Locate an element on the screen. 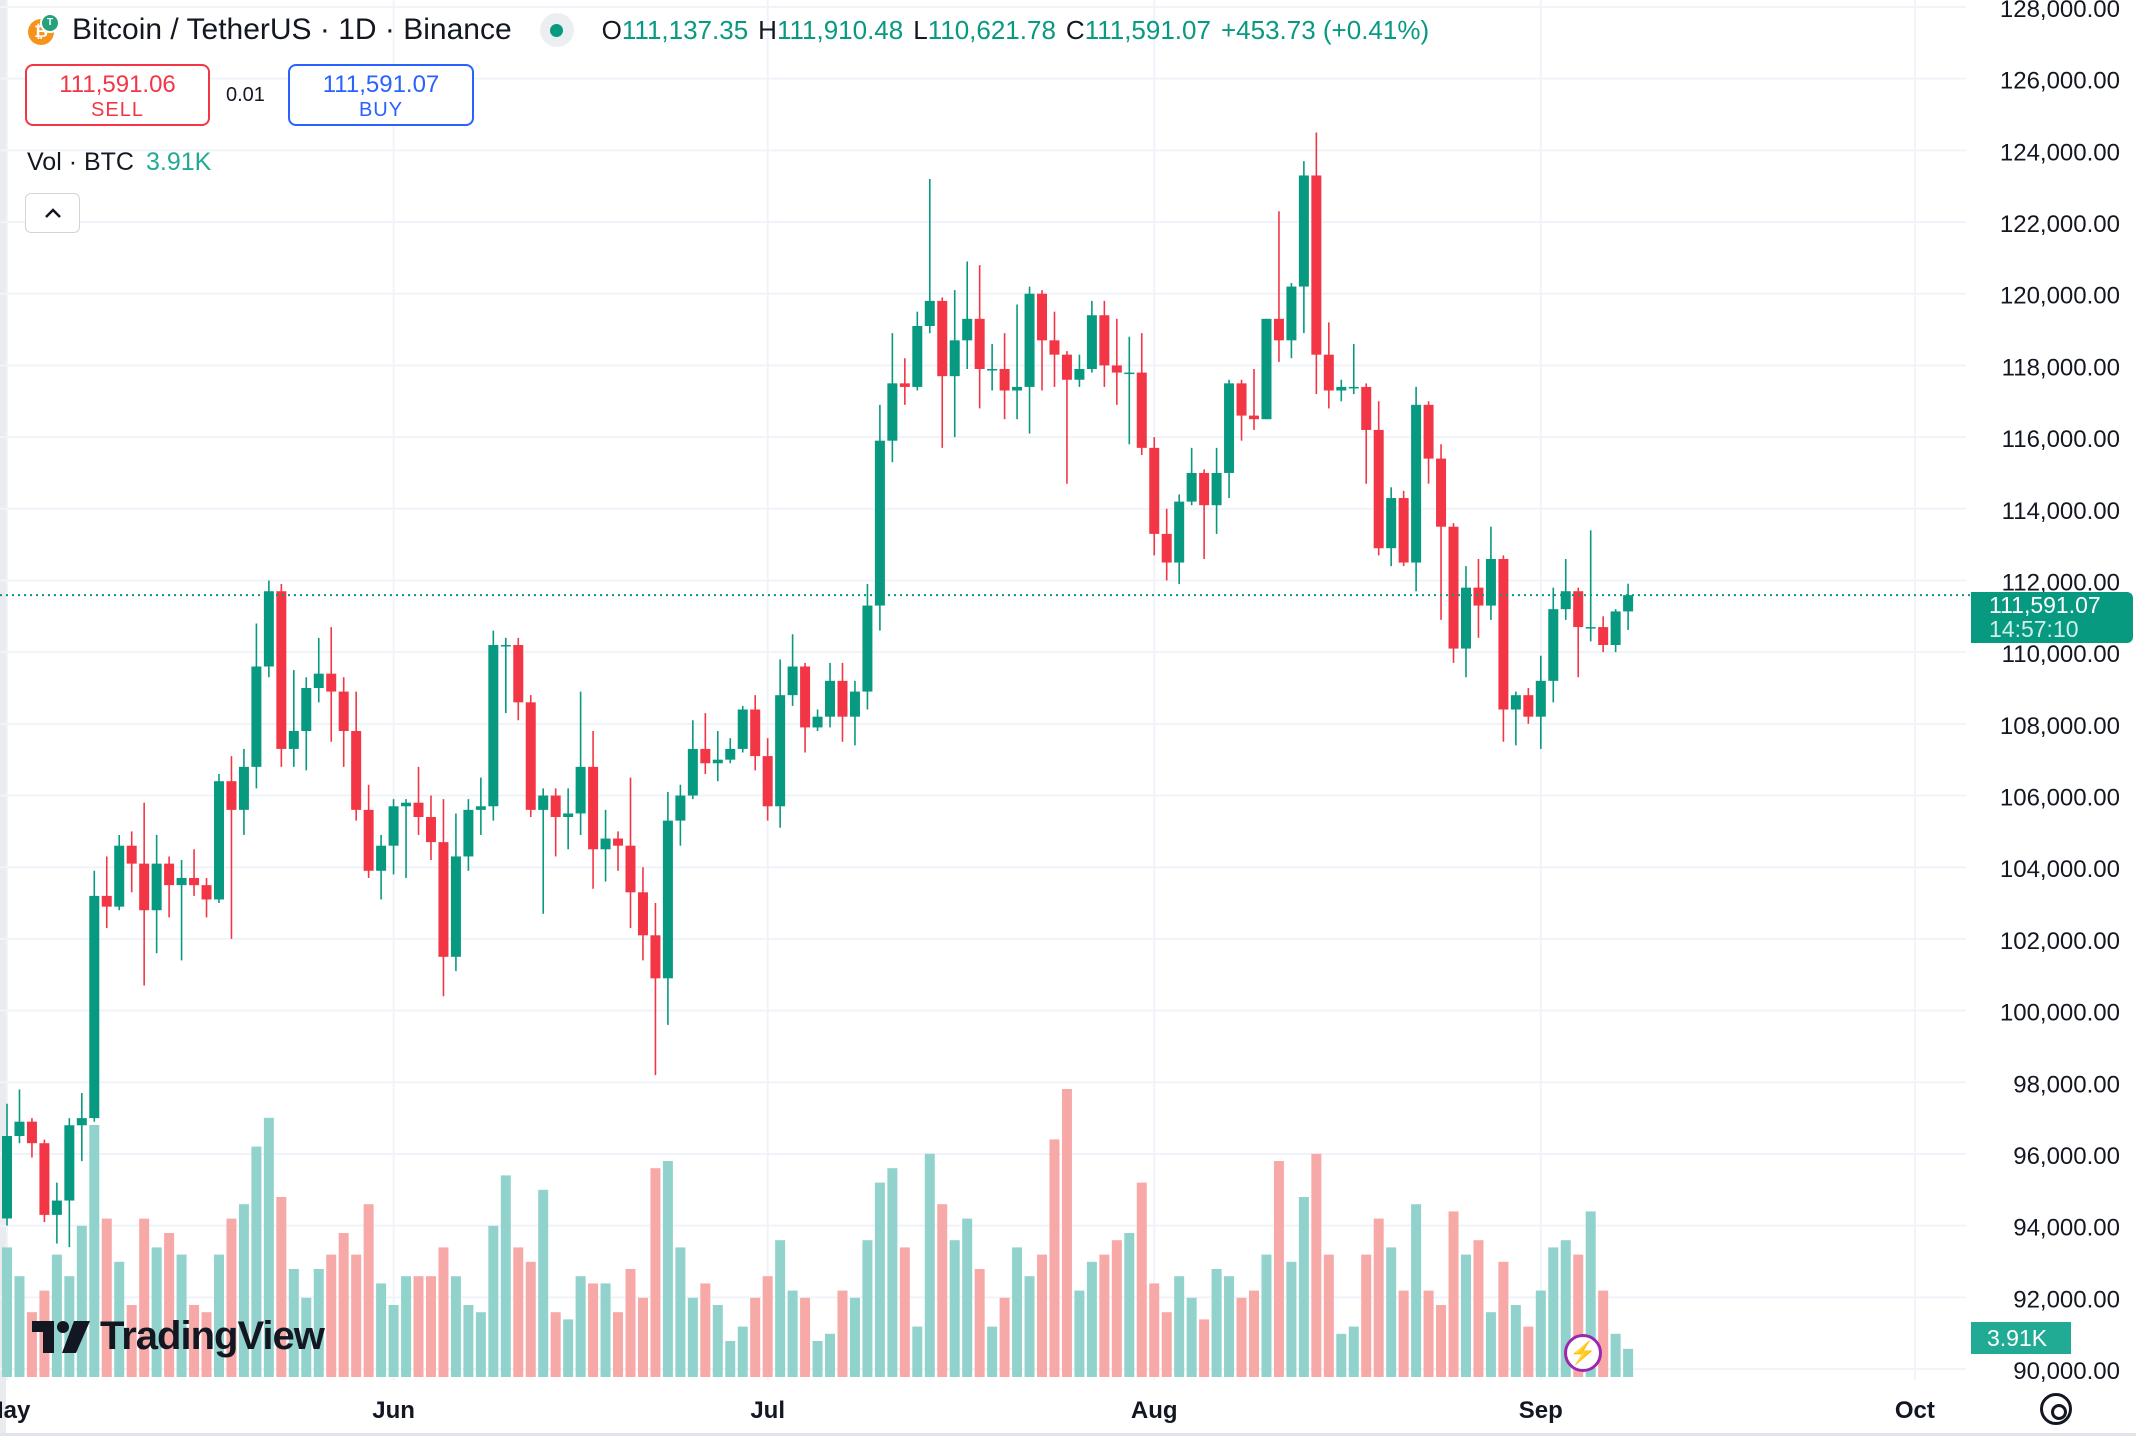 The width and height of the screenshot is (2136, 1436). symbol-title: Bitcoin / TetherUS · 1D · Binance is located at coordinates (292, 29).